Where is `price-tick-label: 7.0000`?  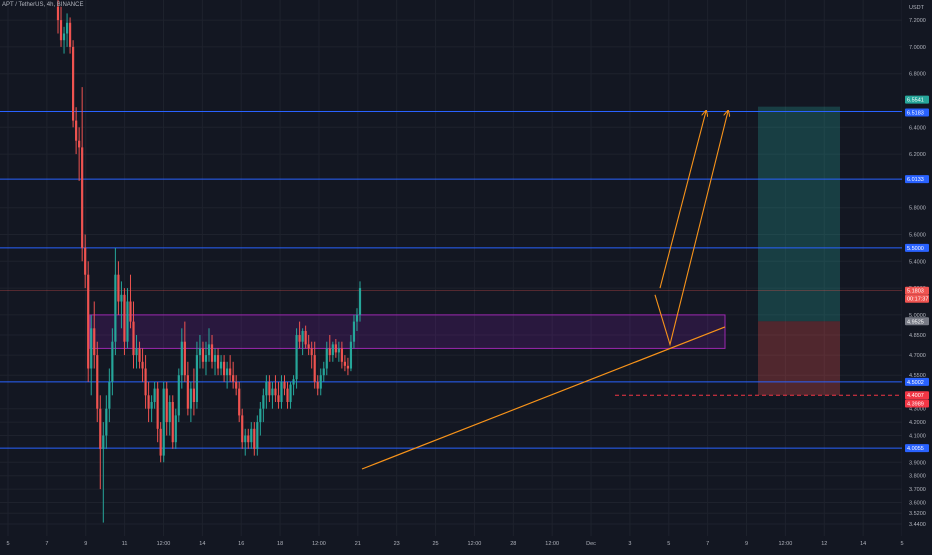
price-tick-label: 7.0000 is located at coordinates (917, 48).